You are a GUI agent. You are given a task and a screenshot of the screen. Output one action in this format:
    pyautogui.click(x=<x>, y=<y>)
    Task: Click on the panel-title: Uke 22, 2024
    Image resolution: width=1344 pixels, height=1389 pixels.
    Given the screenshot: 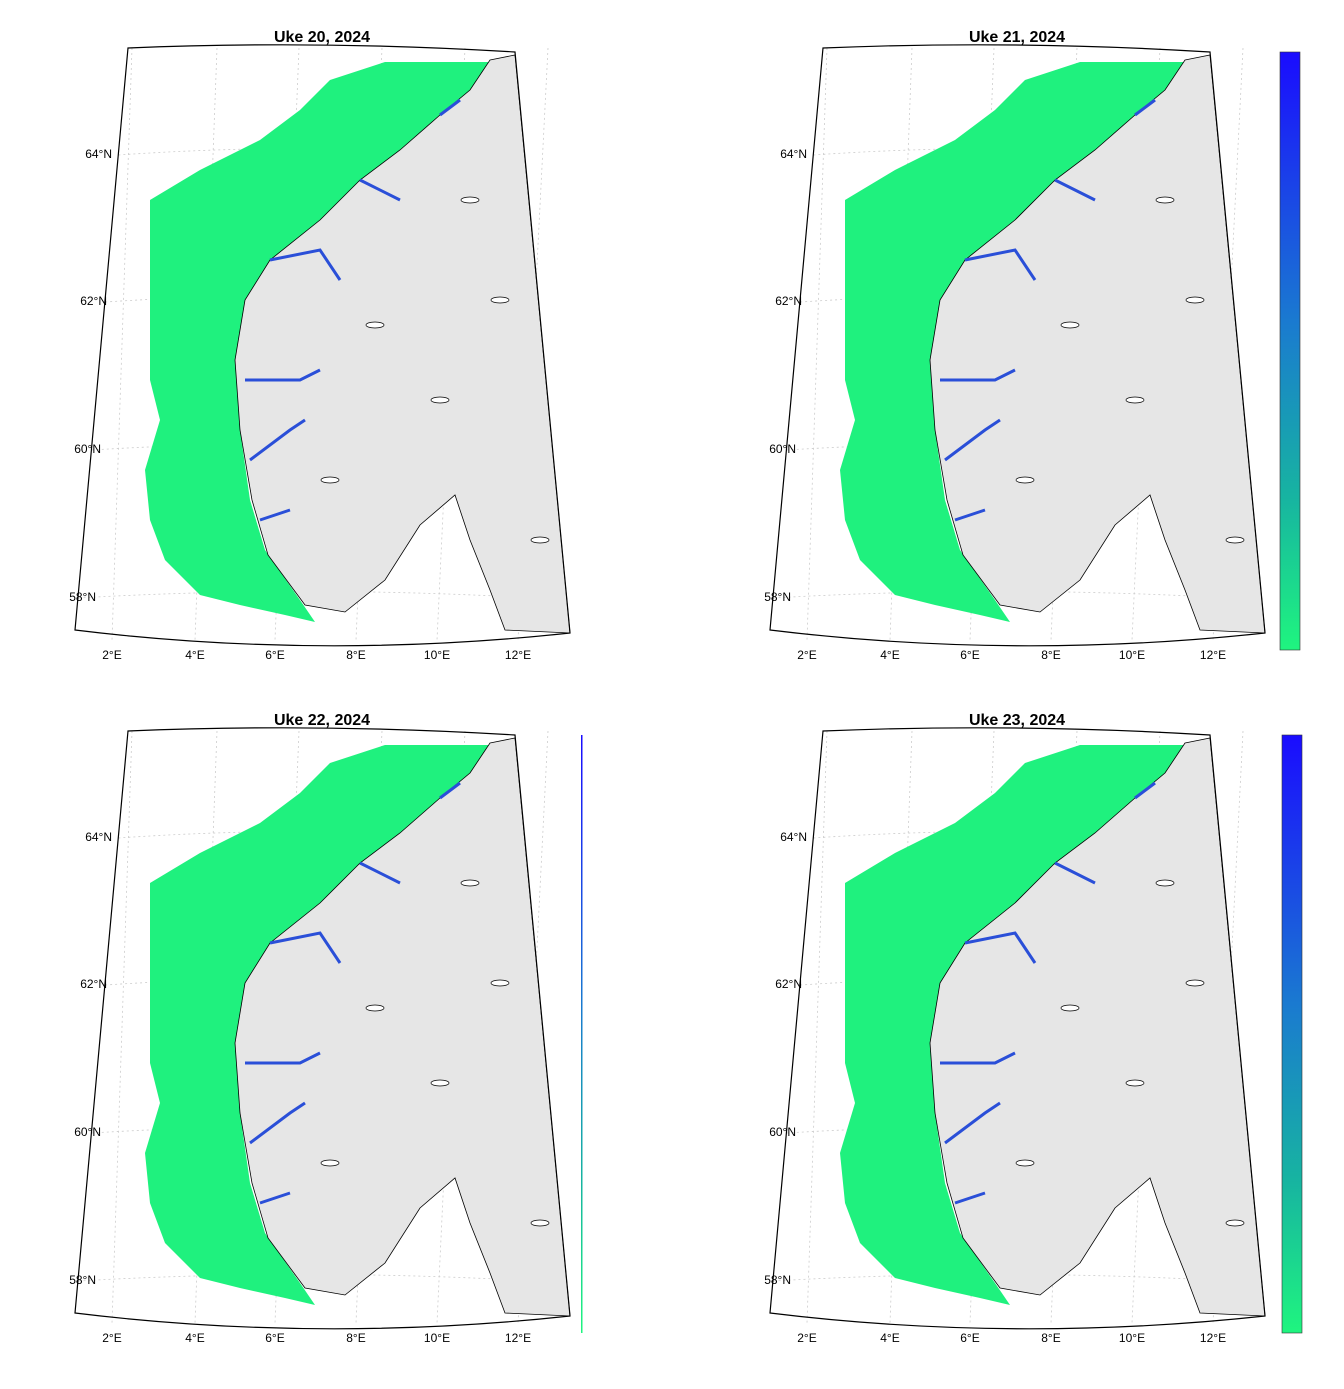 What is the action you would take?
    pyautogui.click(x=322, y=720)
    